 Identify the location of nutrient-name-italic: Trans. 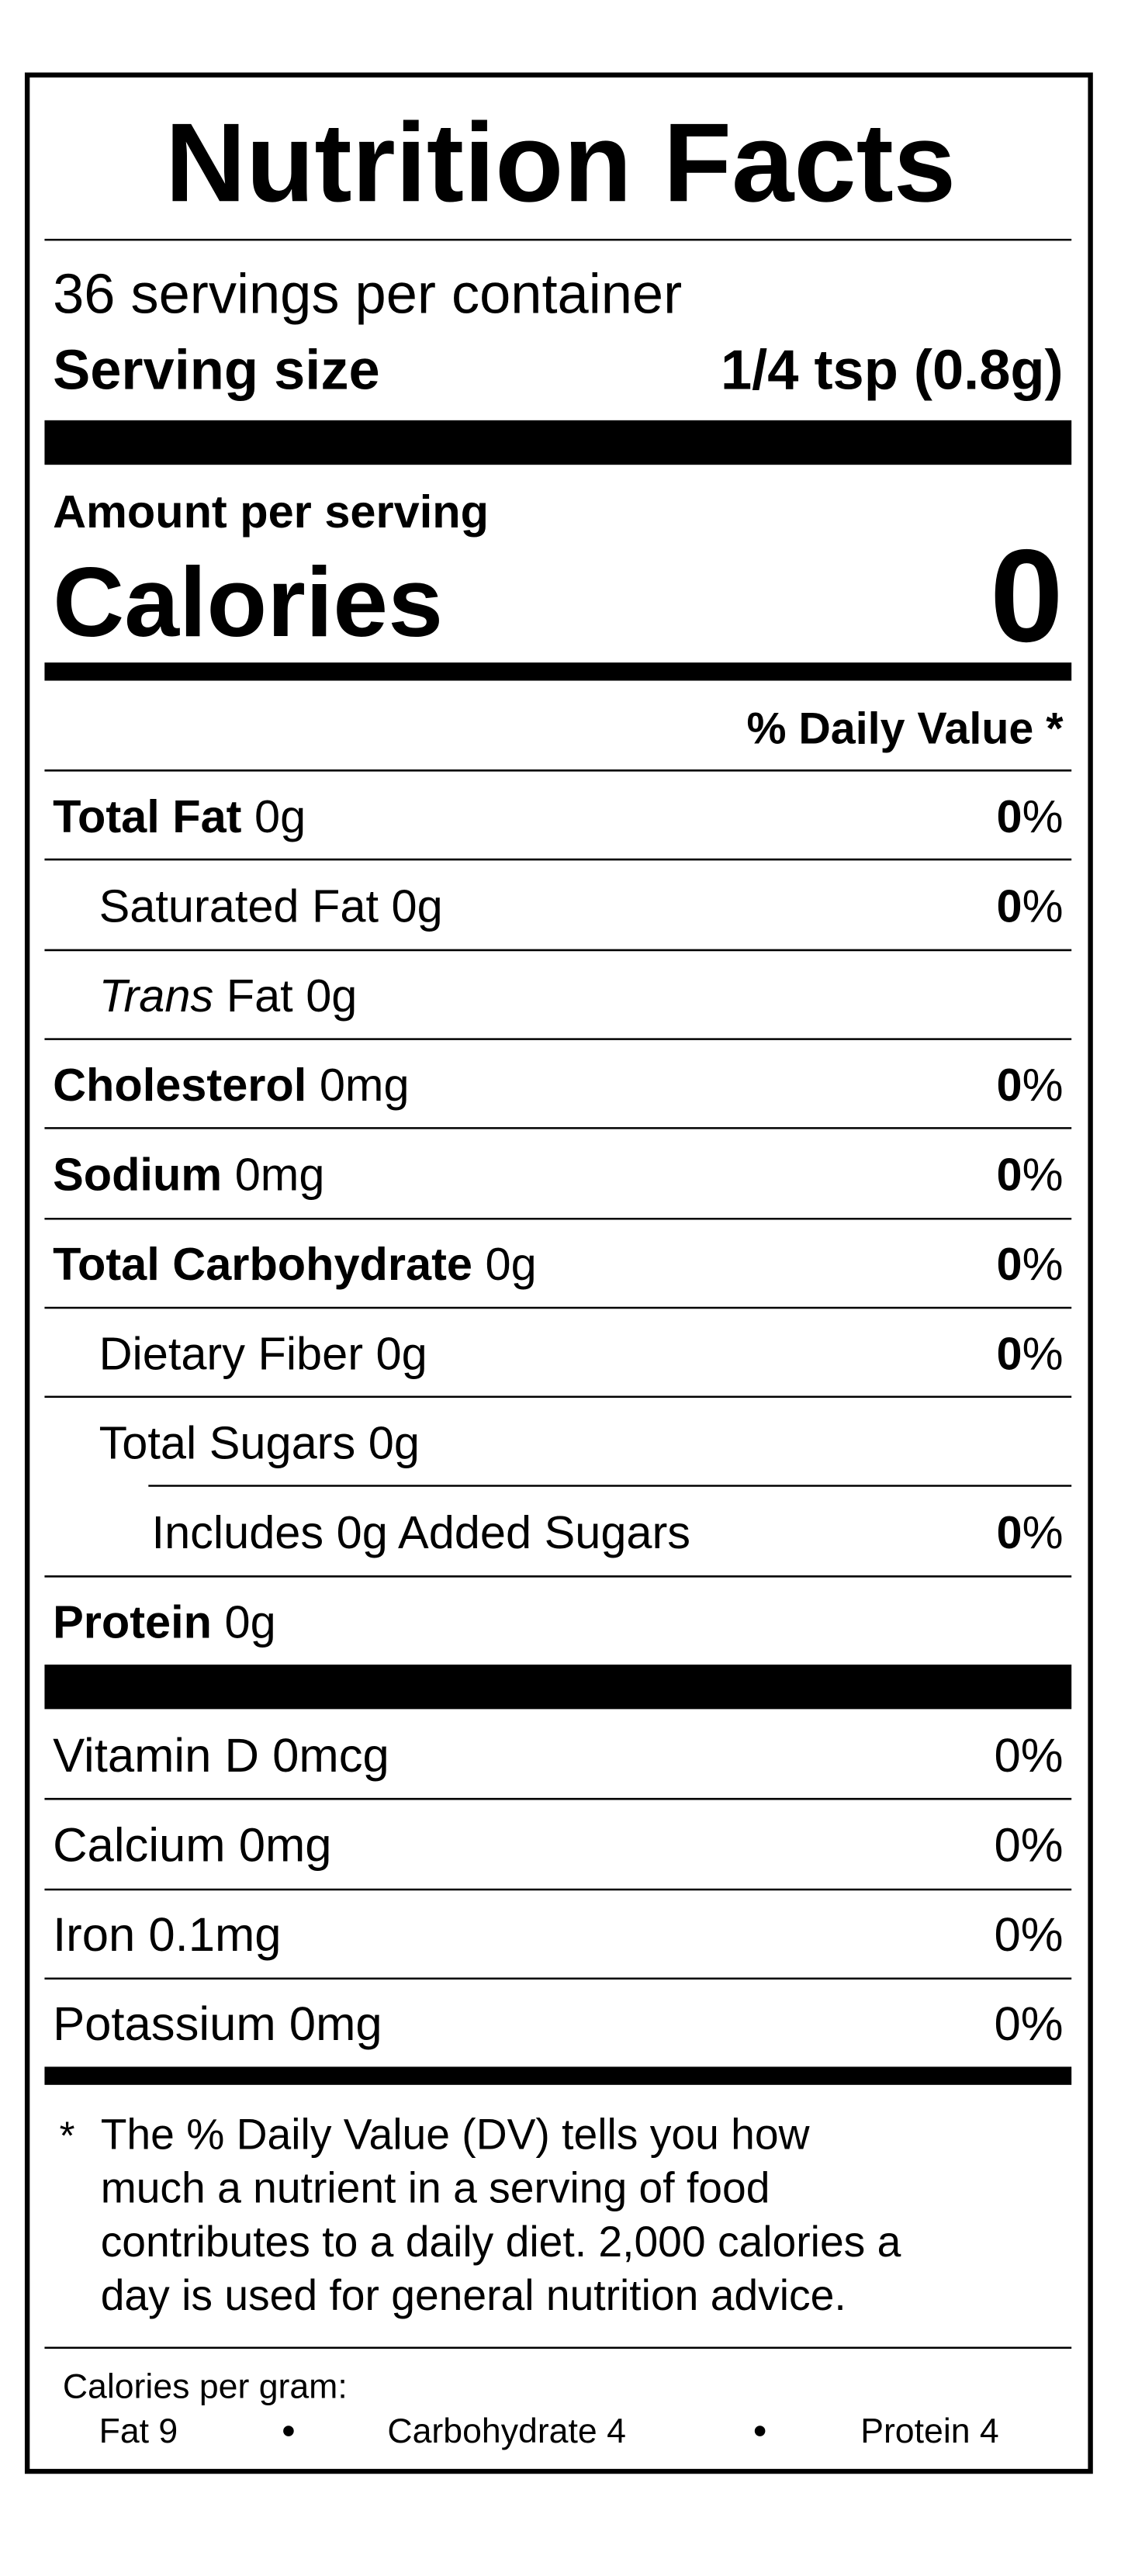
(156, 996).